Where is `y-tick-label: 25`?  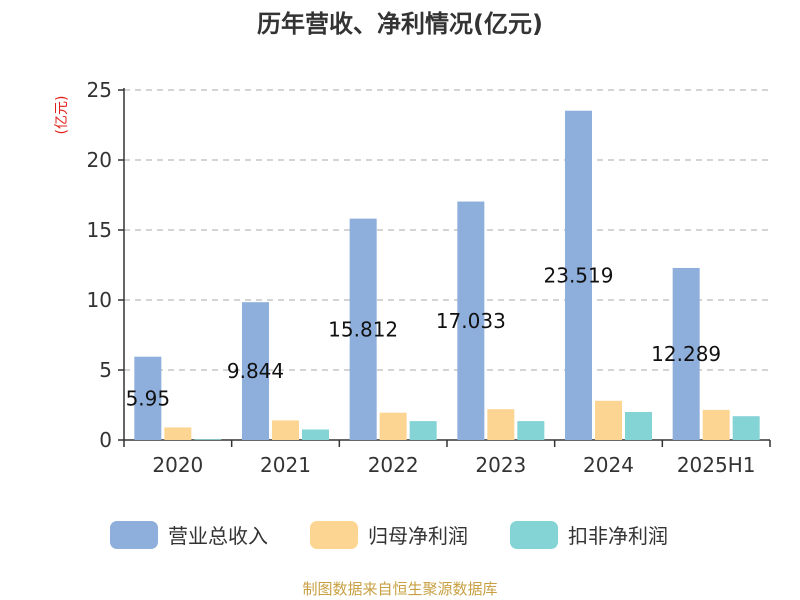
y-tick-label: 25 is located at coordinates (99, 90).